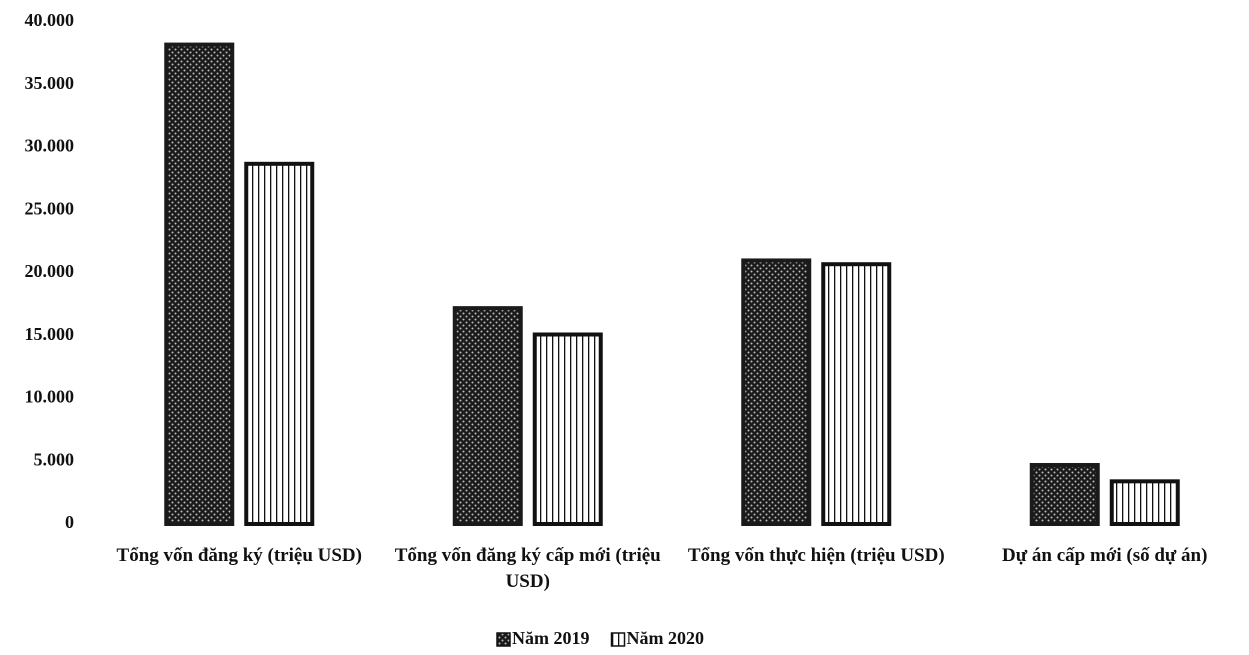  Describe the element at coordinates (50, 20) in the screenshot. I see `y-tick-label: 40.000` at that location.